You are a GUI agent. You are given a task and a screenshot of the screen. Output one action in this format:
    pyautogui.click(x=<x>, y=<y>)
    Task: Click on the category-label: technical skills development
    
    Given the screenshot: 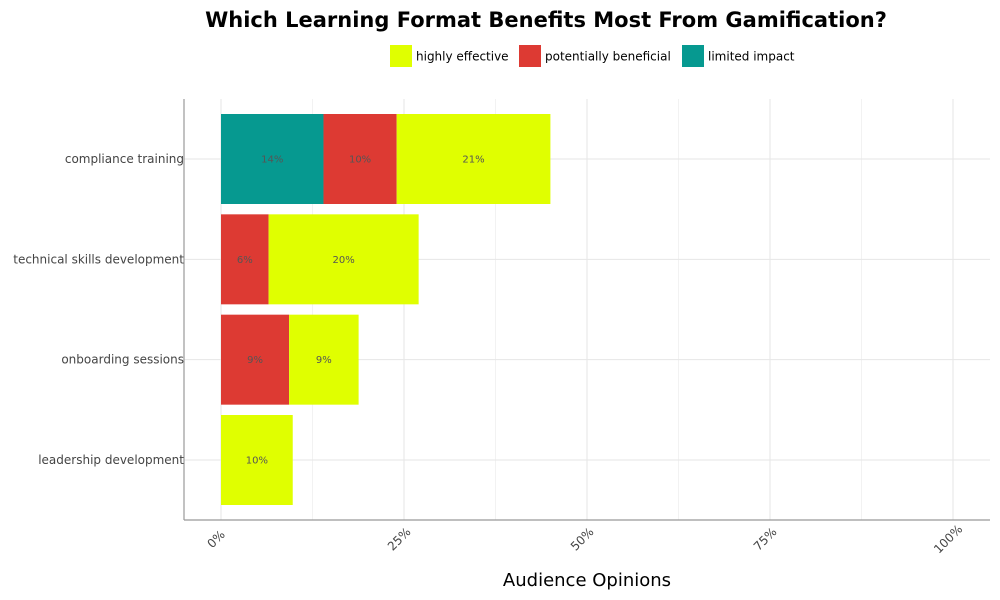 What is the action you would take?
    pyautogui.click(x=98, y=259)
    